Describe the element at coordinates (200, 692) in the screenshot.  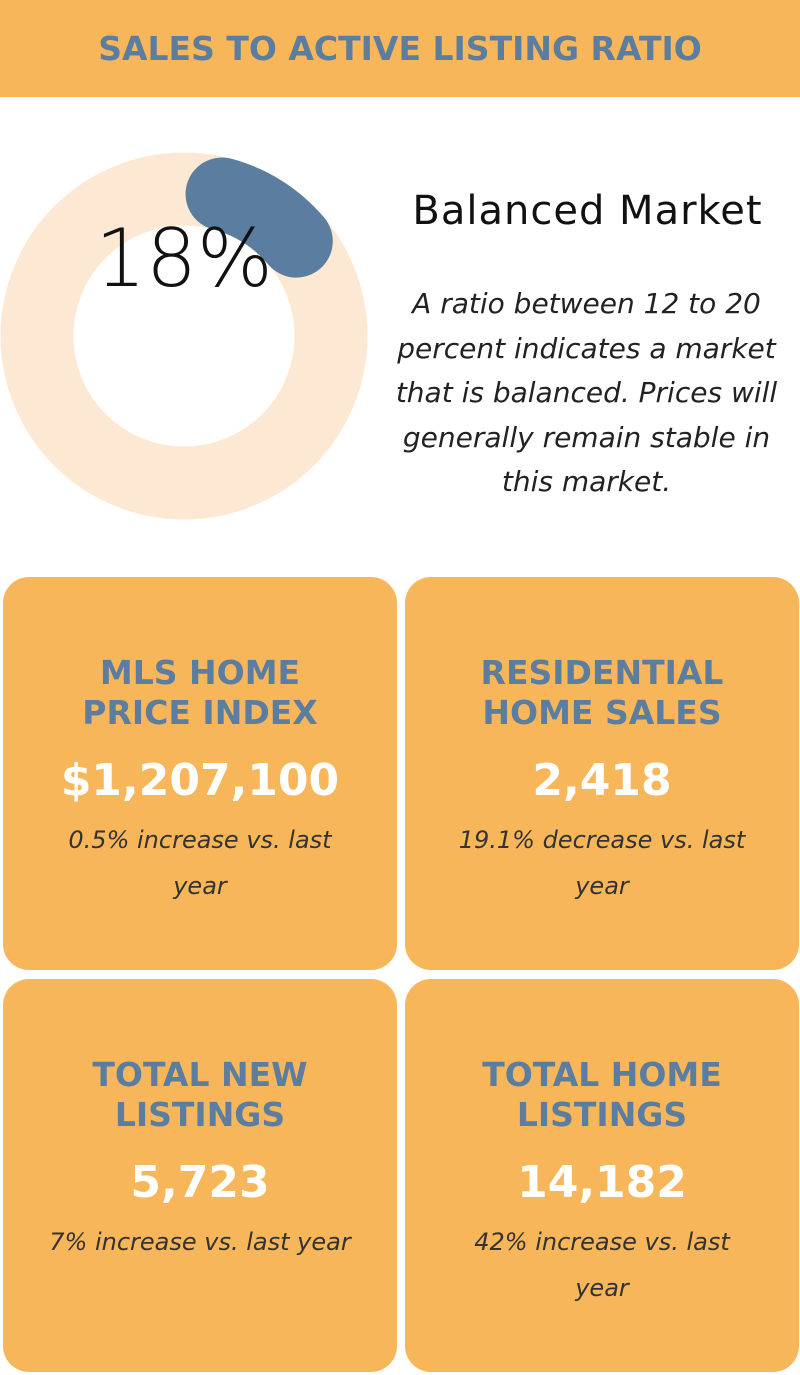
I see `card-title: MLS HOME PRICE INDEX` at that location.